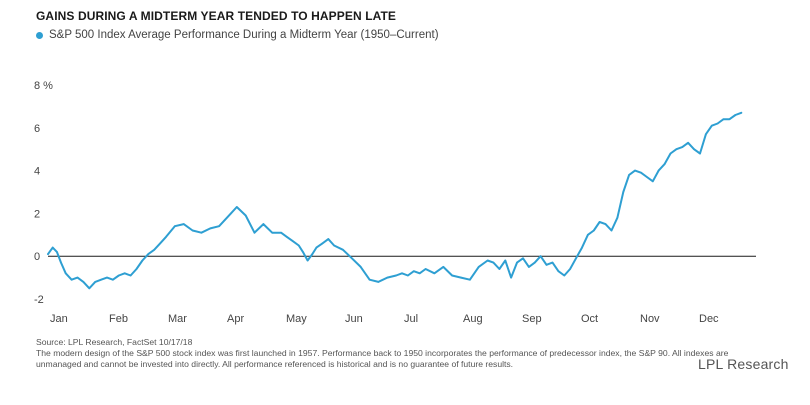 Image resolution: width=810 pixels, height=405 pixels. Describe the element at coordinates (114, 342) in the screenshot. I see `source-note: Source: LPL Research, FactSet 10/17/18` at that location.